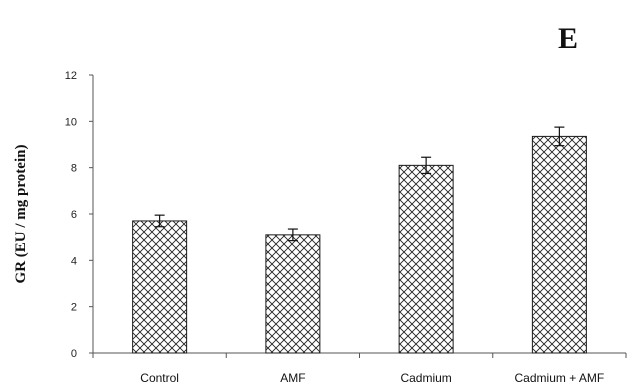  What do you see at coordinates (160, 287) in the screenshot?
I see `bar-control` at bounding box center [160, 287].